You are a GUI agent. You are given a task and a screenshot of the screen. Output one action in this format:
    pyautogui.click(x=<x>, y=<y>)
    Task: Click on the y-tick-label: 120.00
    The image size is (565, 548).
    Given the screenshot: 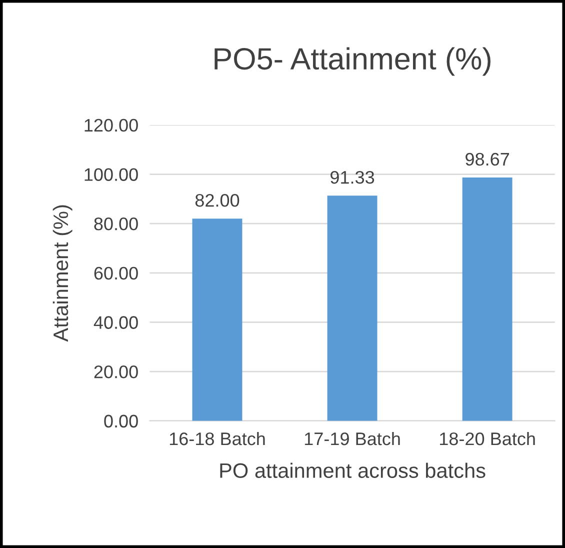 What is the action you would take?
    pyautogui.click(x=111, y=125)
    